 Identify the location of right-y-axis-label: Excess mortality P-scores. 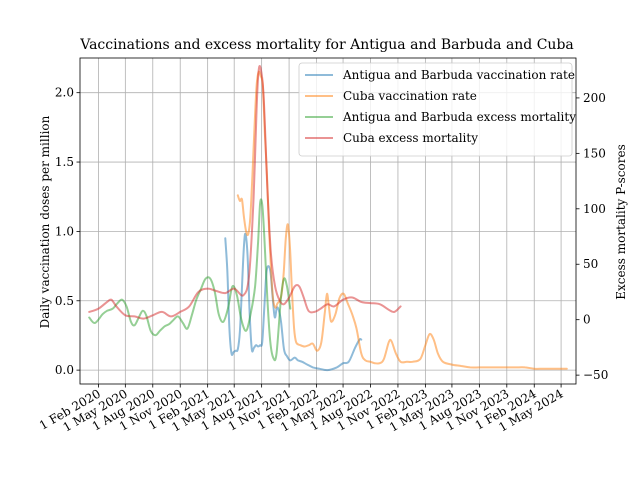
(621, 221).